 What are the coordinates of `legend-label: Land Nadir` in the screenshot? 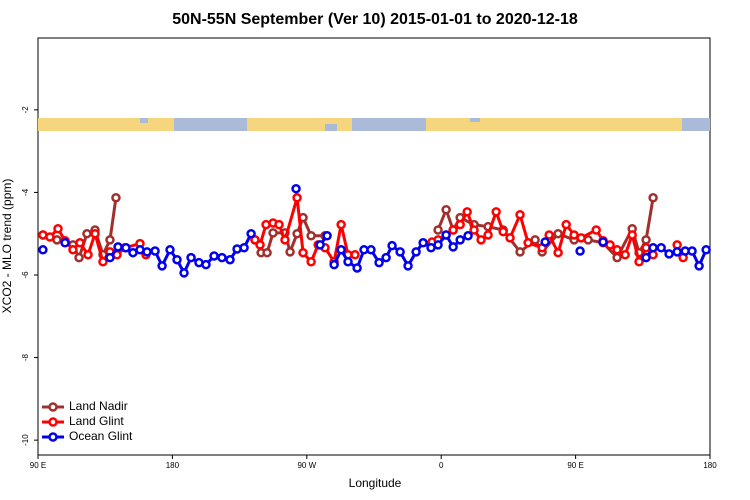 It's located at (98, 406).